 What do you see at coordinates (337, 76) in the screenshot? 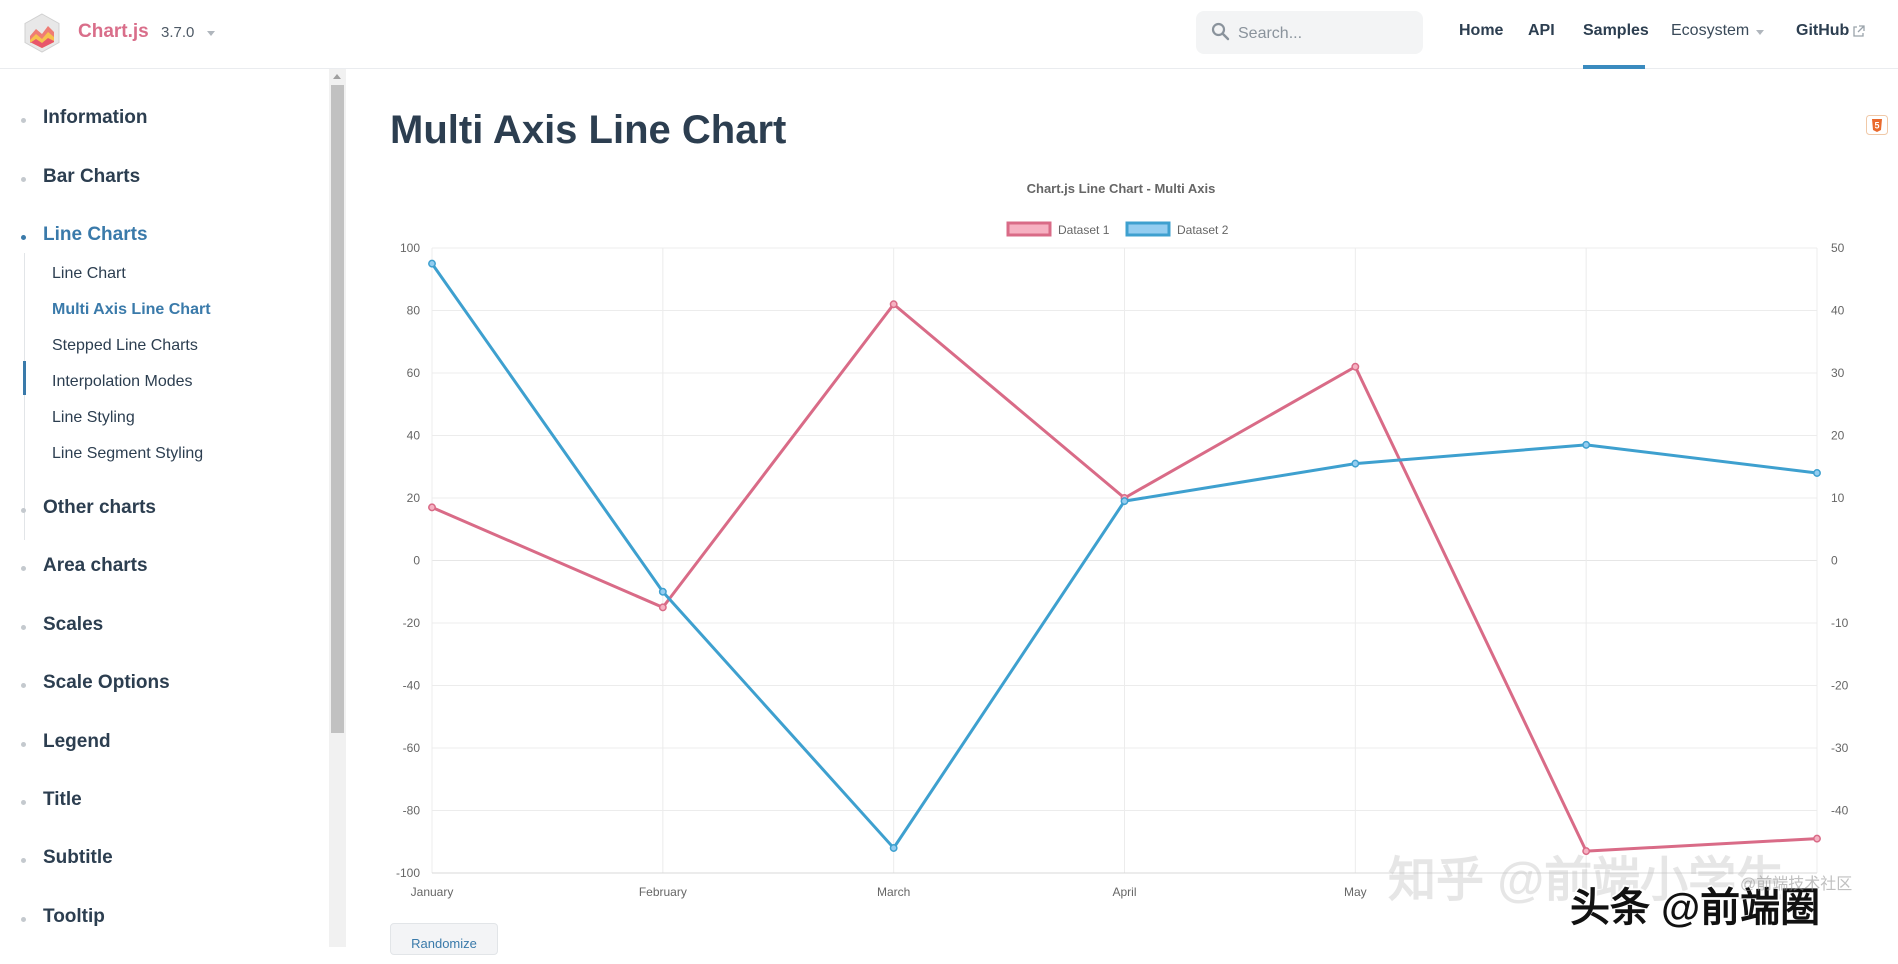
I see `scroll-up-arrow-icon` at bounding box center [337, 76].